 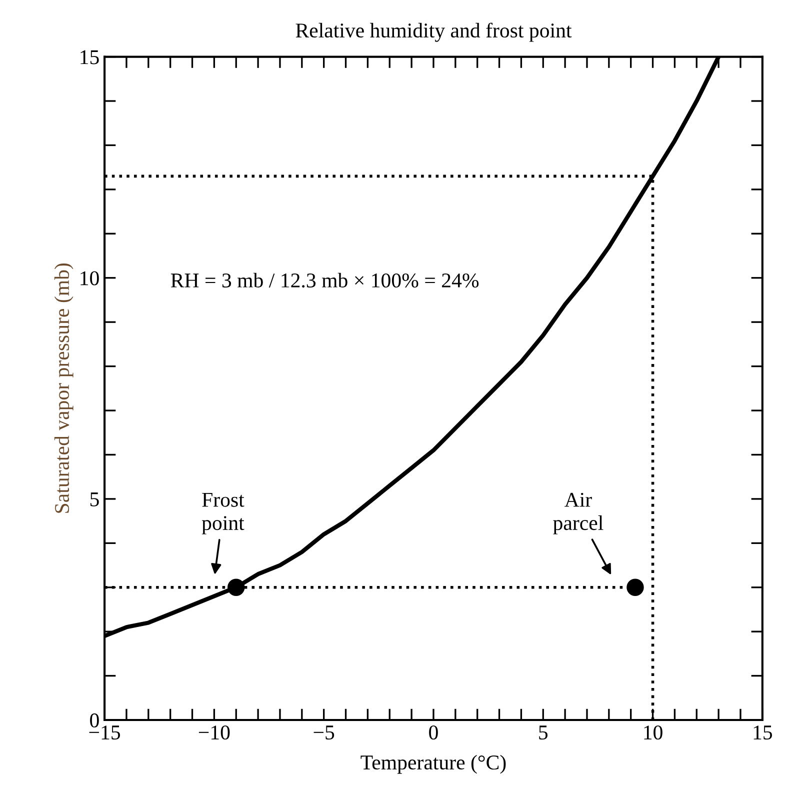 What do you see at coordinates (89, 278) in the screenshot?
I see `y-tick-label: 10` at bounding box center [89, 278].